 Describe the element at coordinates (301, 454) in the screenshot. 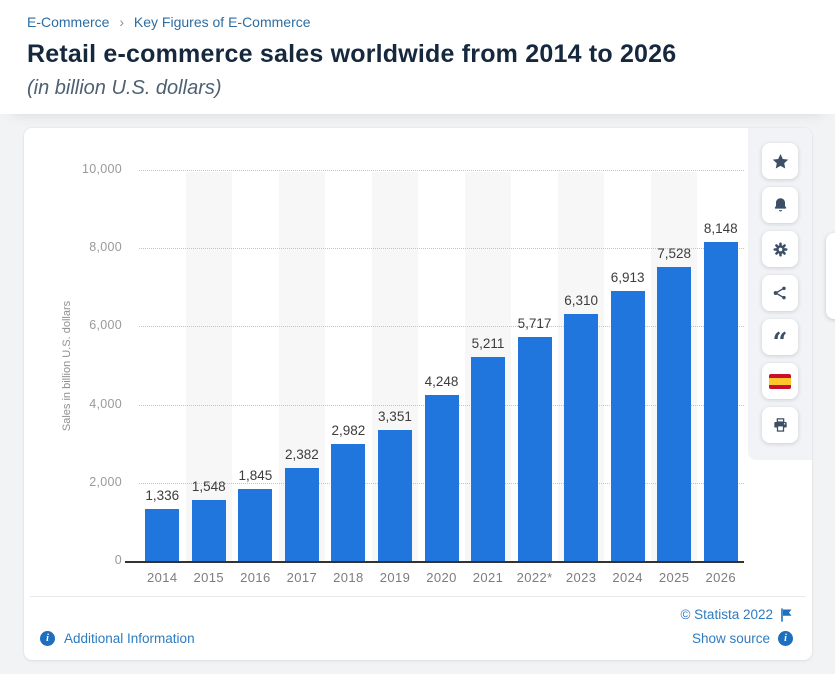

I see `bar-value-label: 2,382` at that location.